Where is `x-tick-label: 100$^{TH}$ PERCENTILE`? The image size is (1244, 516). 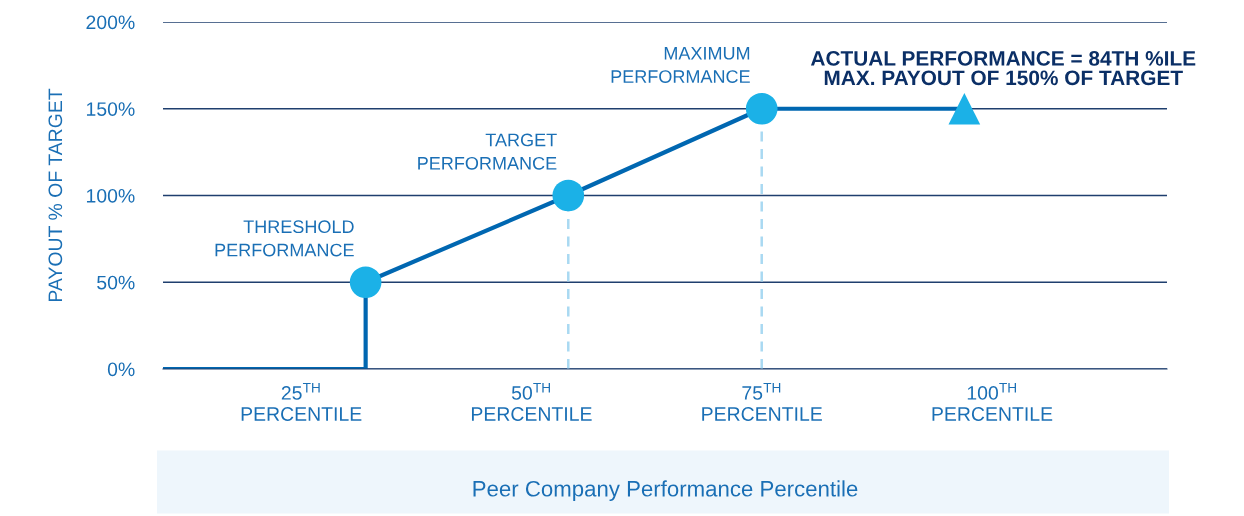
x-tick-label: 100$^{TH}$ PERCENTILE is located at coordinates (992, 402).